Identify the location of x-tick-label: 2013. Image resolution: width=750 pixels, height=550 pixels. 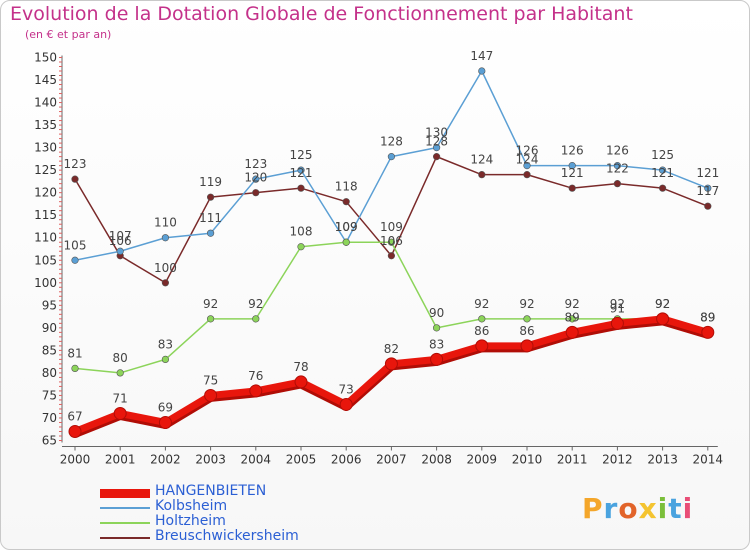
(662, 460).